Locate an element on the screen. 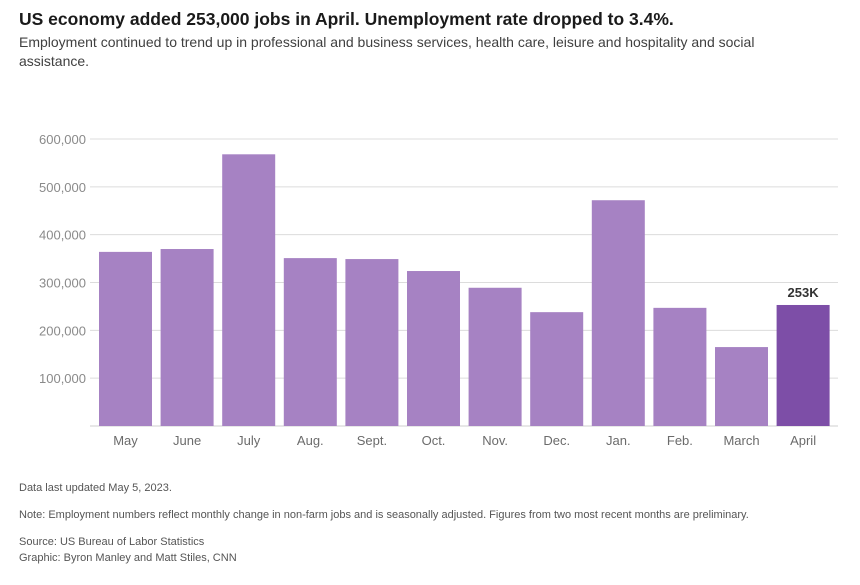  bar-sept is located at coordinates (372, 342).